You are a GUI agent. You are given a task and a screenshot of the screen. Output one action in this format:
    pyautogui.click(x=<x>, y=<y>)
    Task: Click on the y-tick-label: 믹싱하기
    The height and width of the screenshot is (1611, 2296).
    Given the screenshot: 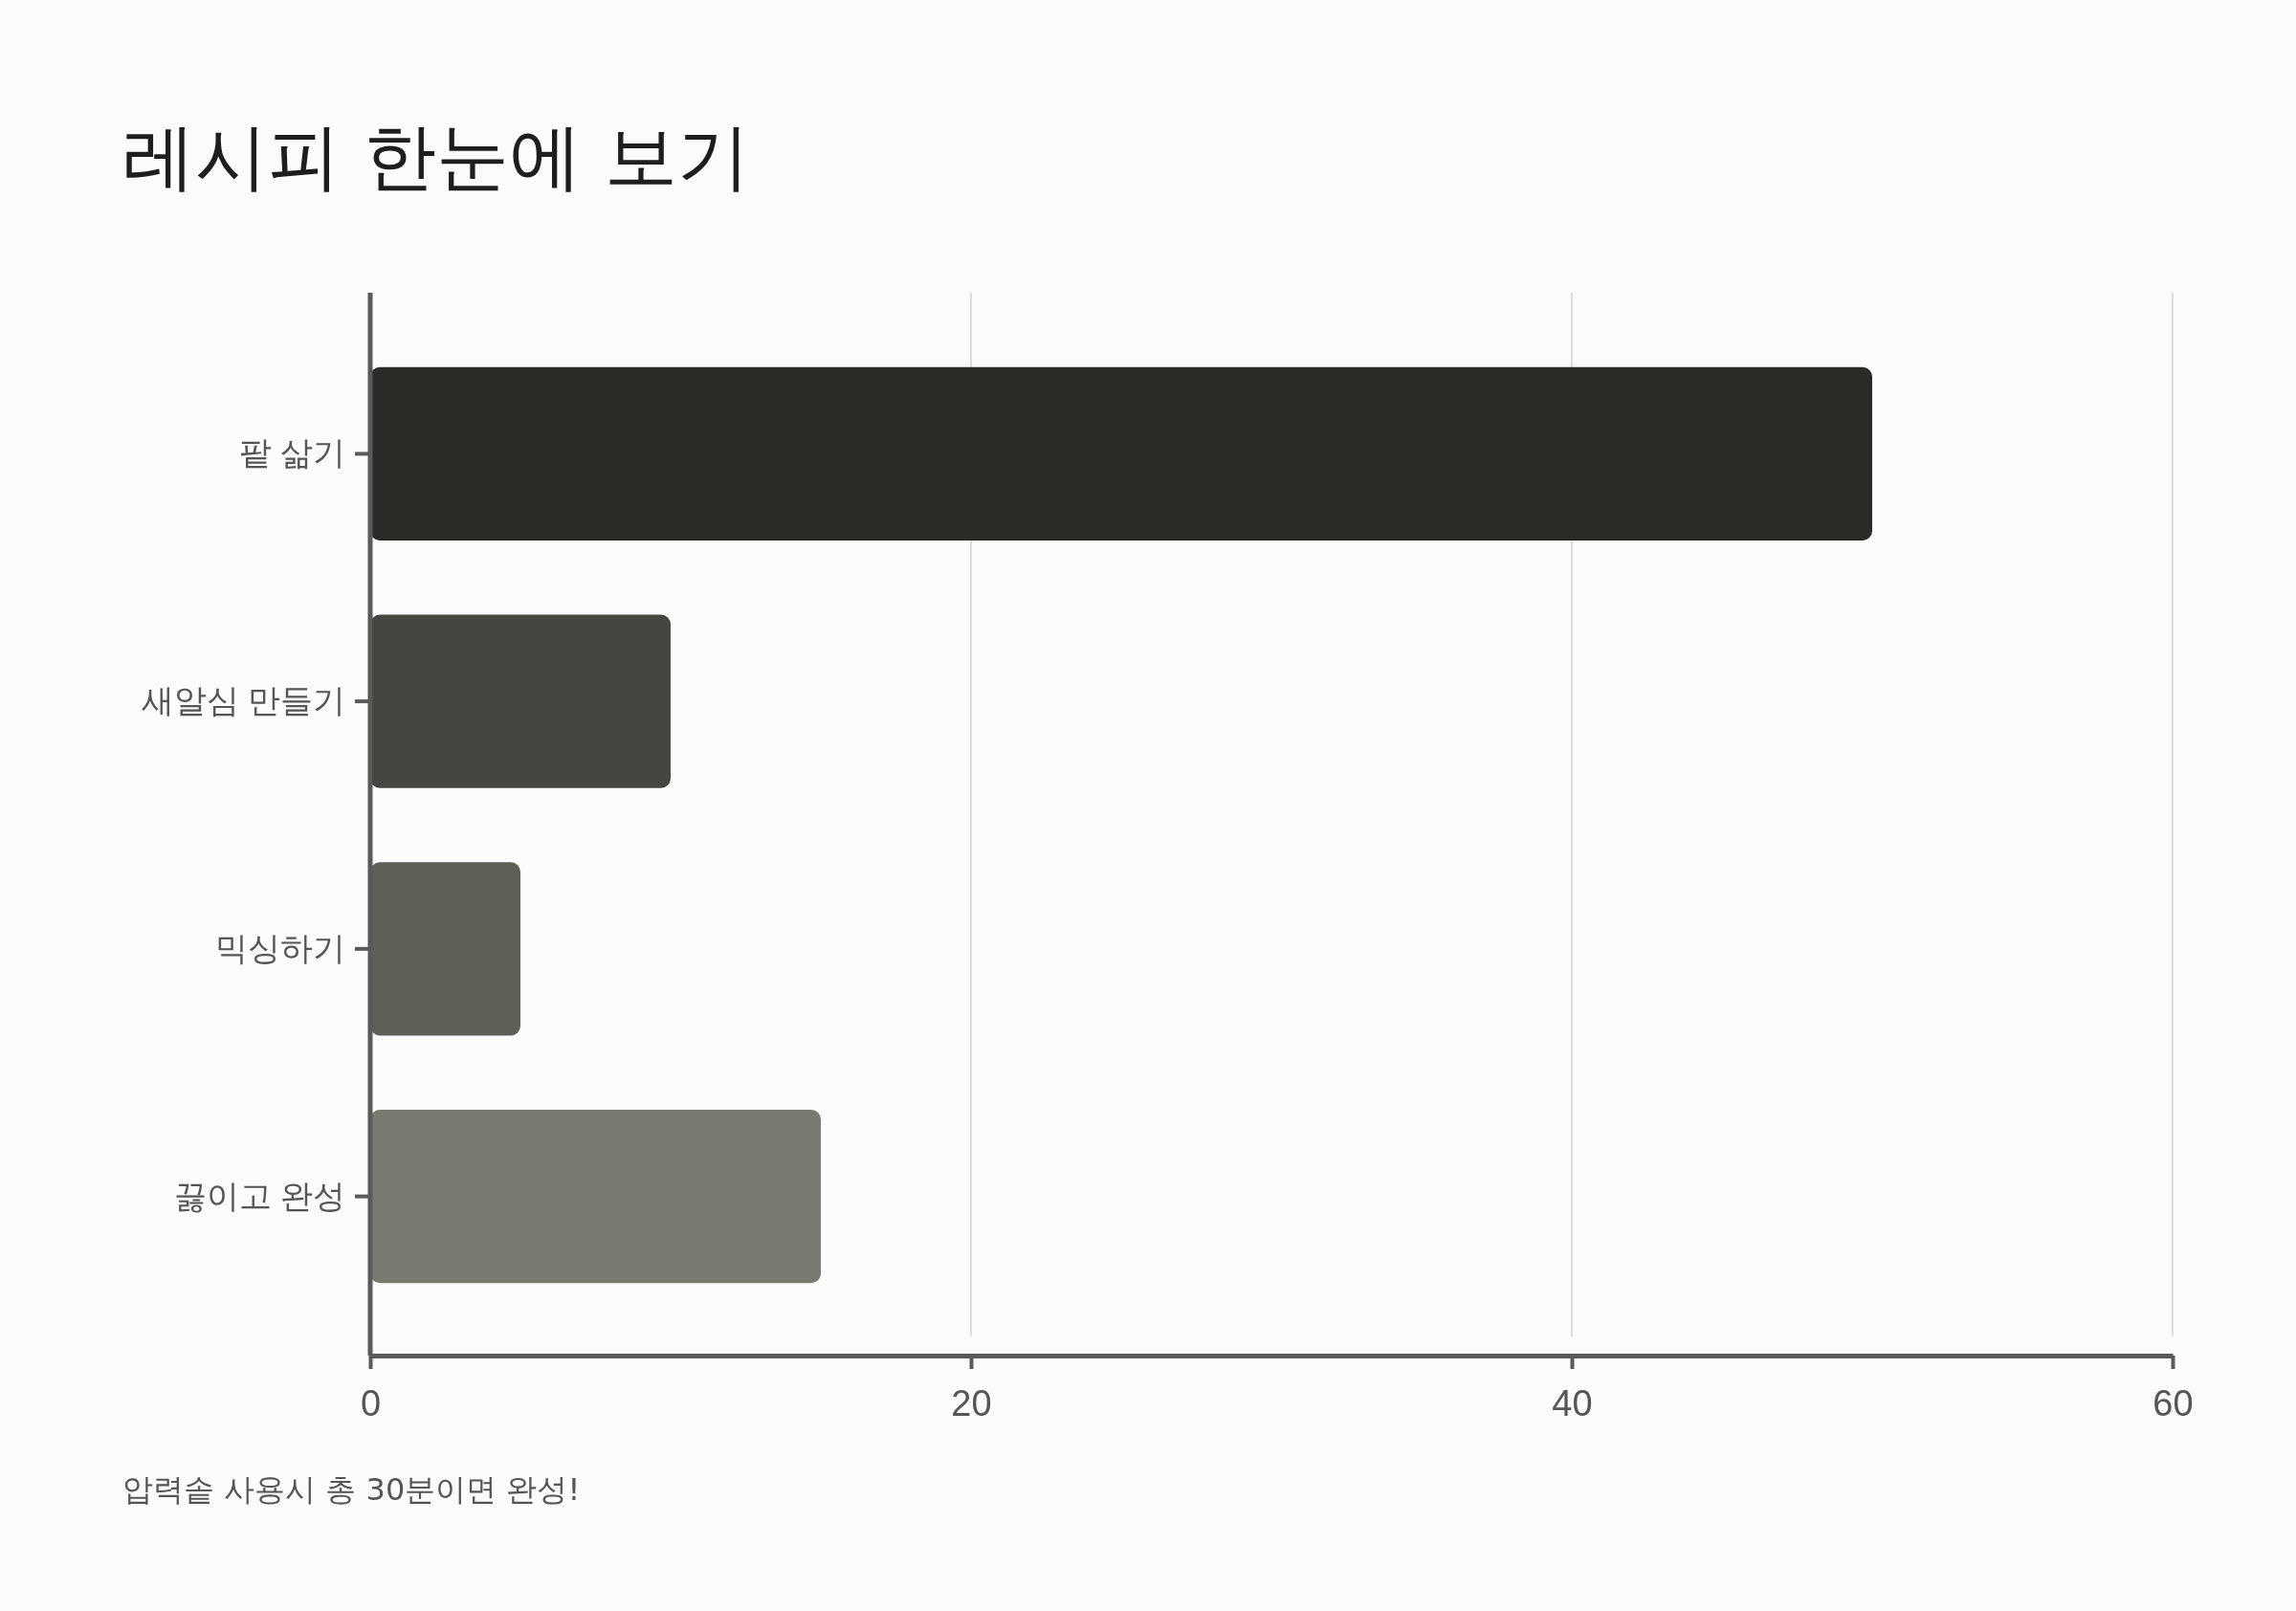 What is the action you would take?
    pyautogui.click(x=281, y=948)
    